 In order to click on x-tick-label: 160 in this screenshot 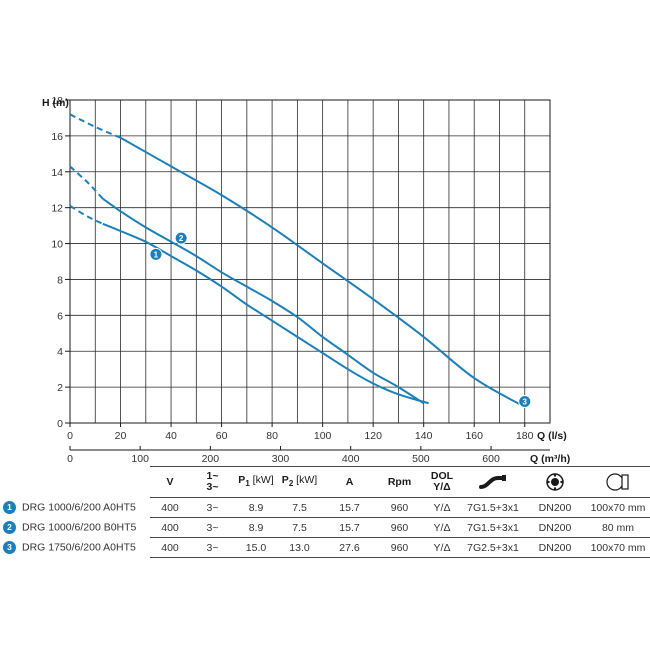, I will do `click(474, 436)`.